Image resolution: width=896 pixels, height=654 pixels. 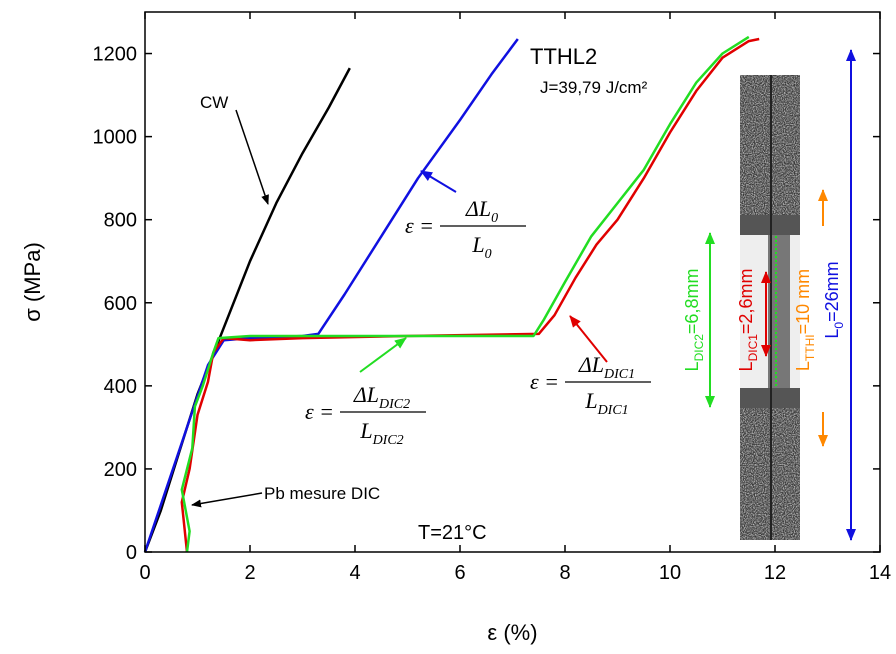 I want to click on specimen-photo, so click(x=770, y=307).